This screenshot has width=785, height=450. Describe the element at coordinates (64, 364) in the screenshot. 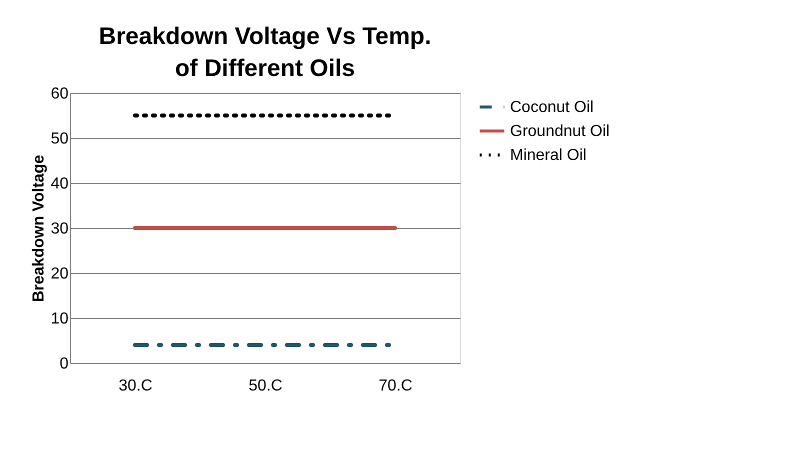

I see `y-tick-label: 0` at that location.